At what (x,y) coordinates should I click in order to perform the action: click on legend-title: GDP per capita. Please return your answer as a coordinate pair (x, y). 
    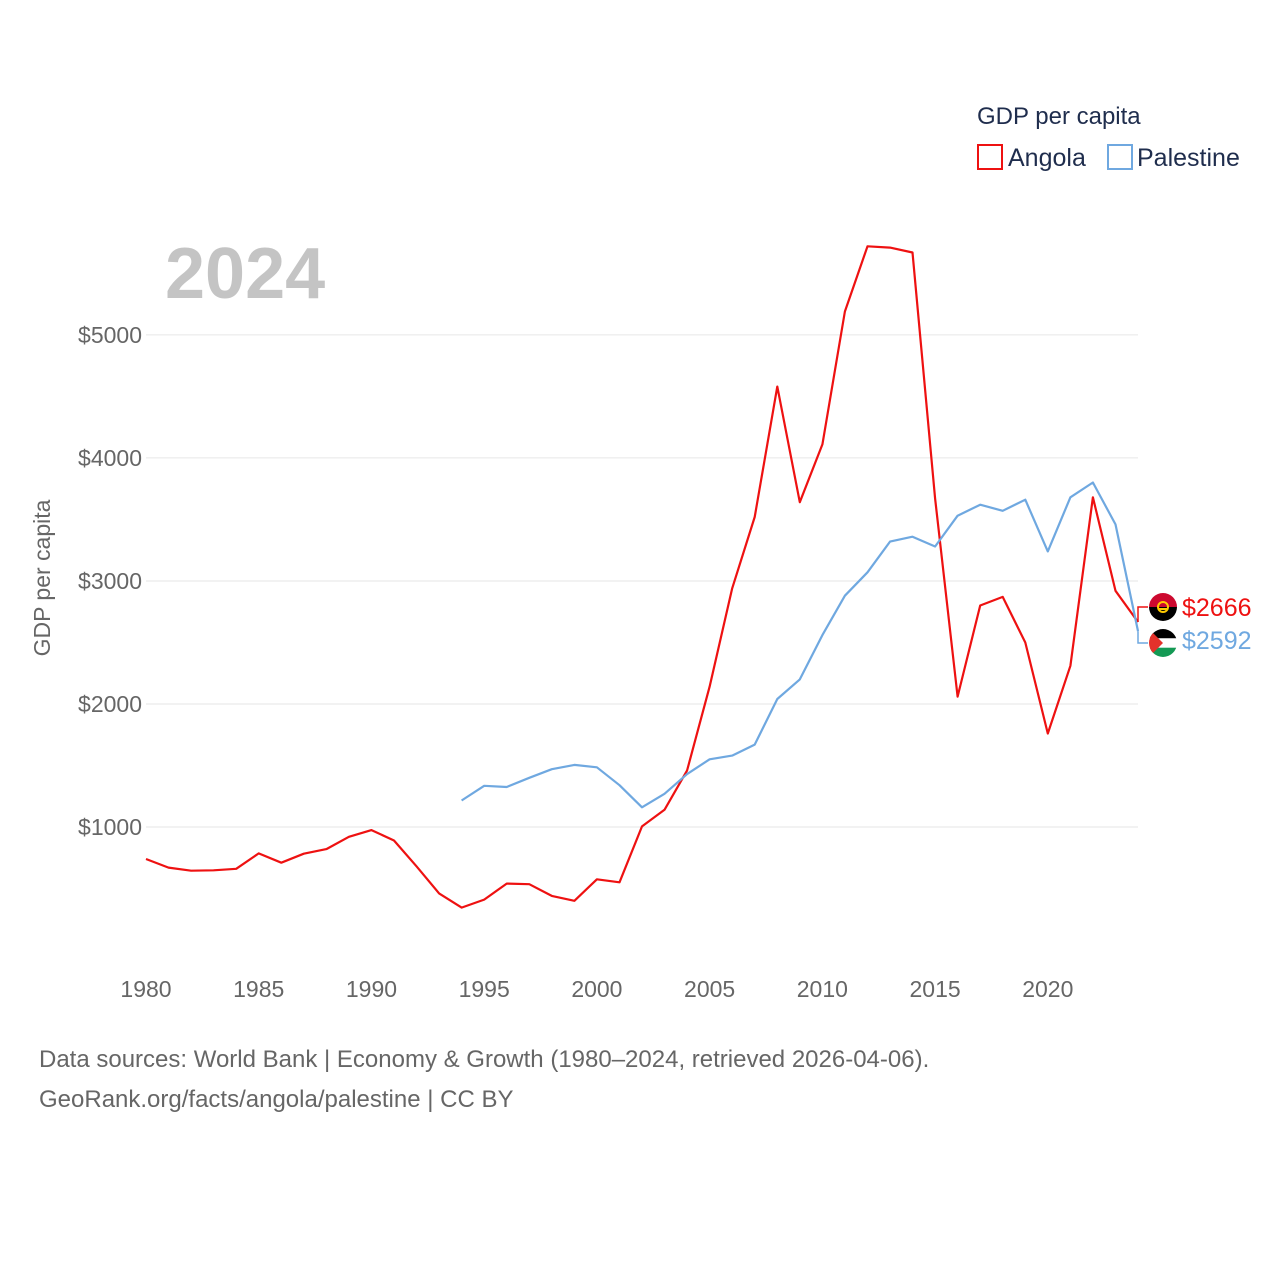
    Looking at the image, I should click on (1059, 116).